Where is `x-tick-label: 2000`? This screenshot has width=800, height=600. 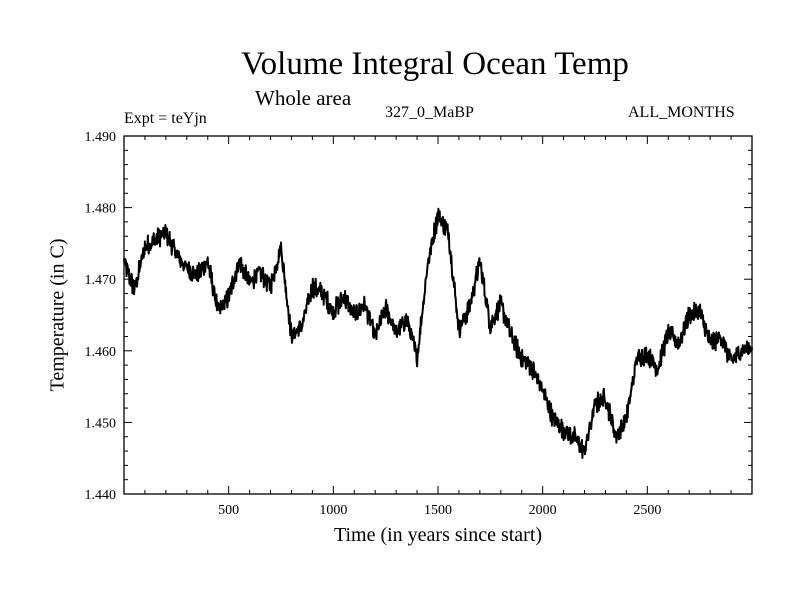 x-tick-label: 2000 is located at coordinates (543, 510).